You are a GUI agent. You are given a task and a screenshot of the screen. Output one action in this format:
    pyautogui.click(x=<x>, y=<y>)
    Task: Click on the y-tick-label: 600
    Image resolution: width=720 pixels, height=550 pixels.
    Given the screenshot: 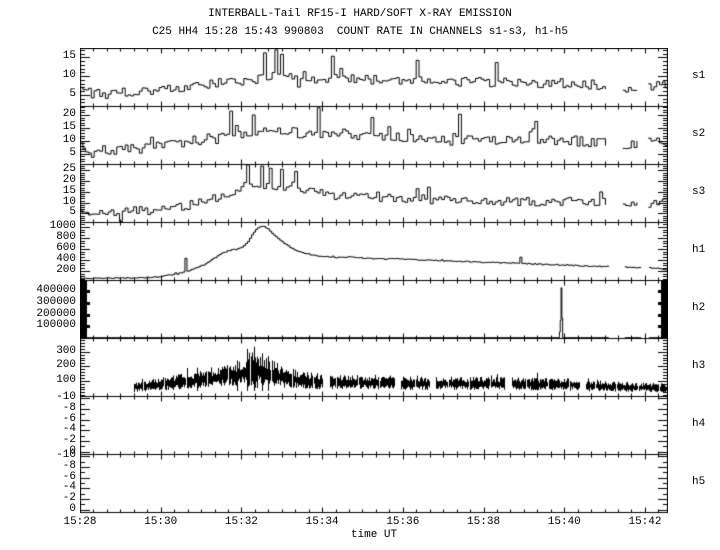 What is the action you would take?
    pyautogui.click(x=66, y=247)
    